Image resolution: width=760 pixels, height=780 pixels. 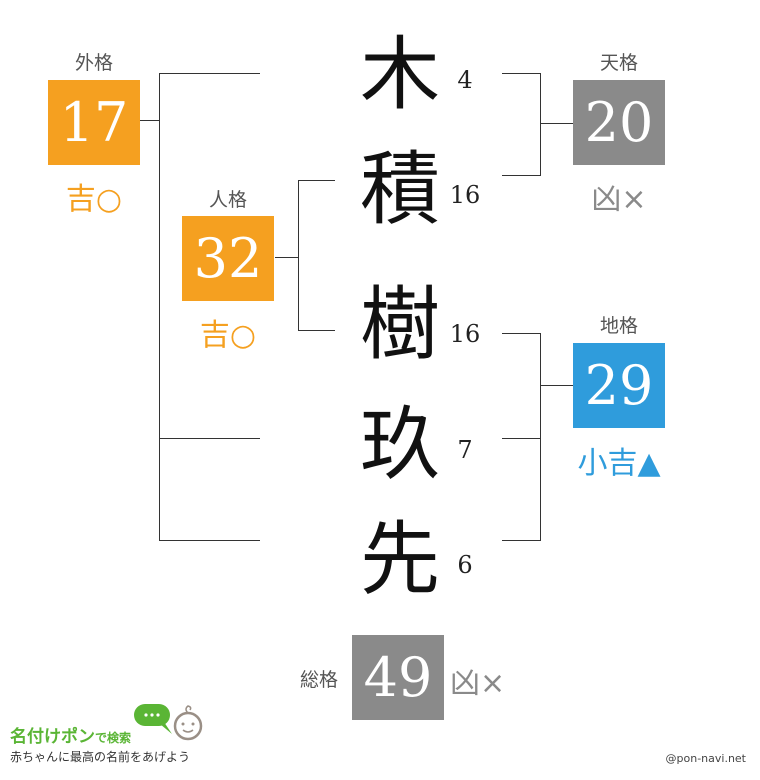 I want to click on logo-main: 名付けポン, so click(x=52, y=737).